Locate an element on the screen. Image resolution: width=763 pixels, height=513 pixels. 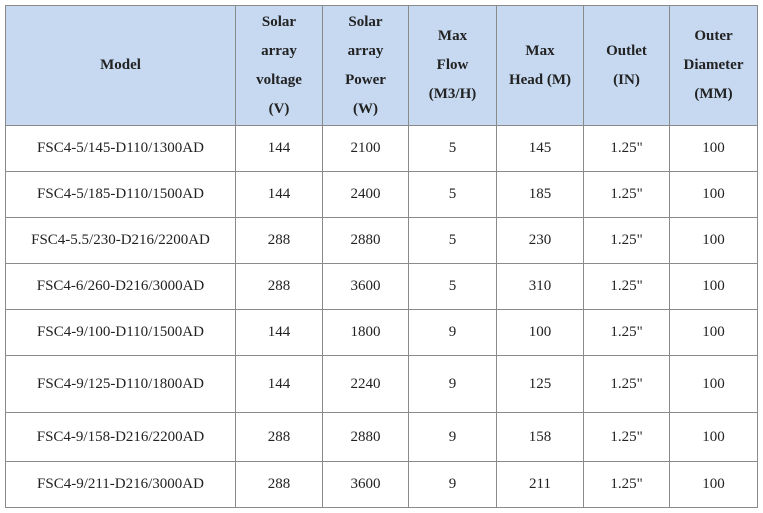
header-cell: Solar array voltage (V) is located at coordinates (279, 65).